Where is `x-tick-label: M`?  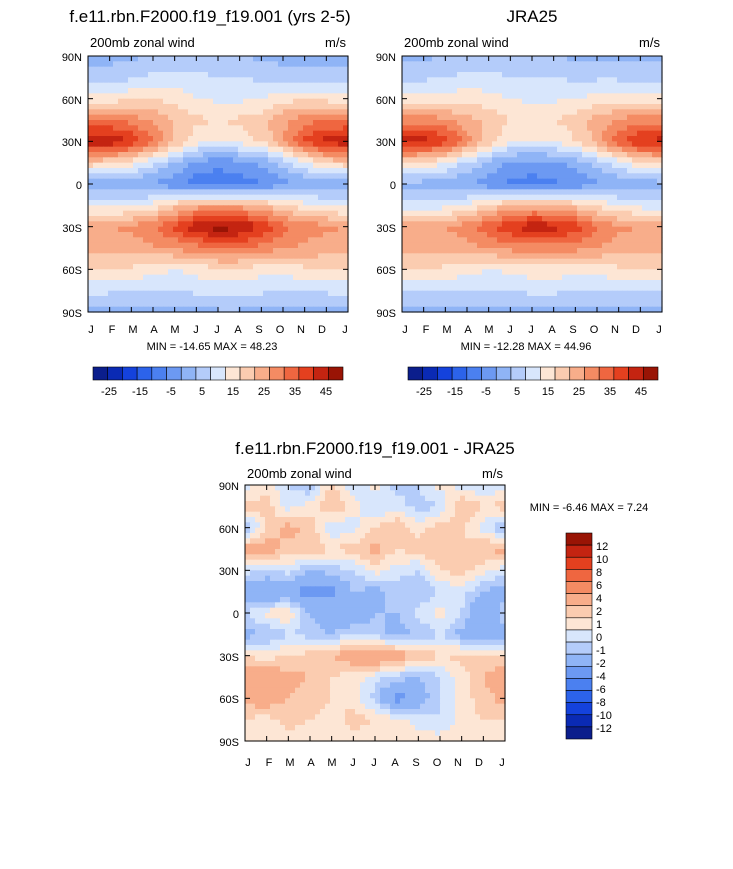 x-tick-label: M is located at coordinates (132, 330).